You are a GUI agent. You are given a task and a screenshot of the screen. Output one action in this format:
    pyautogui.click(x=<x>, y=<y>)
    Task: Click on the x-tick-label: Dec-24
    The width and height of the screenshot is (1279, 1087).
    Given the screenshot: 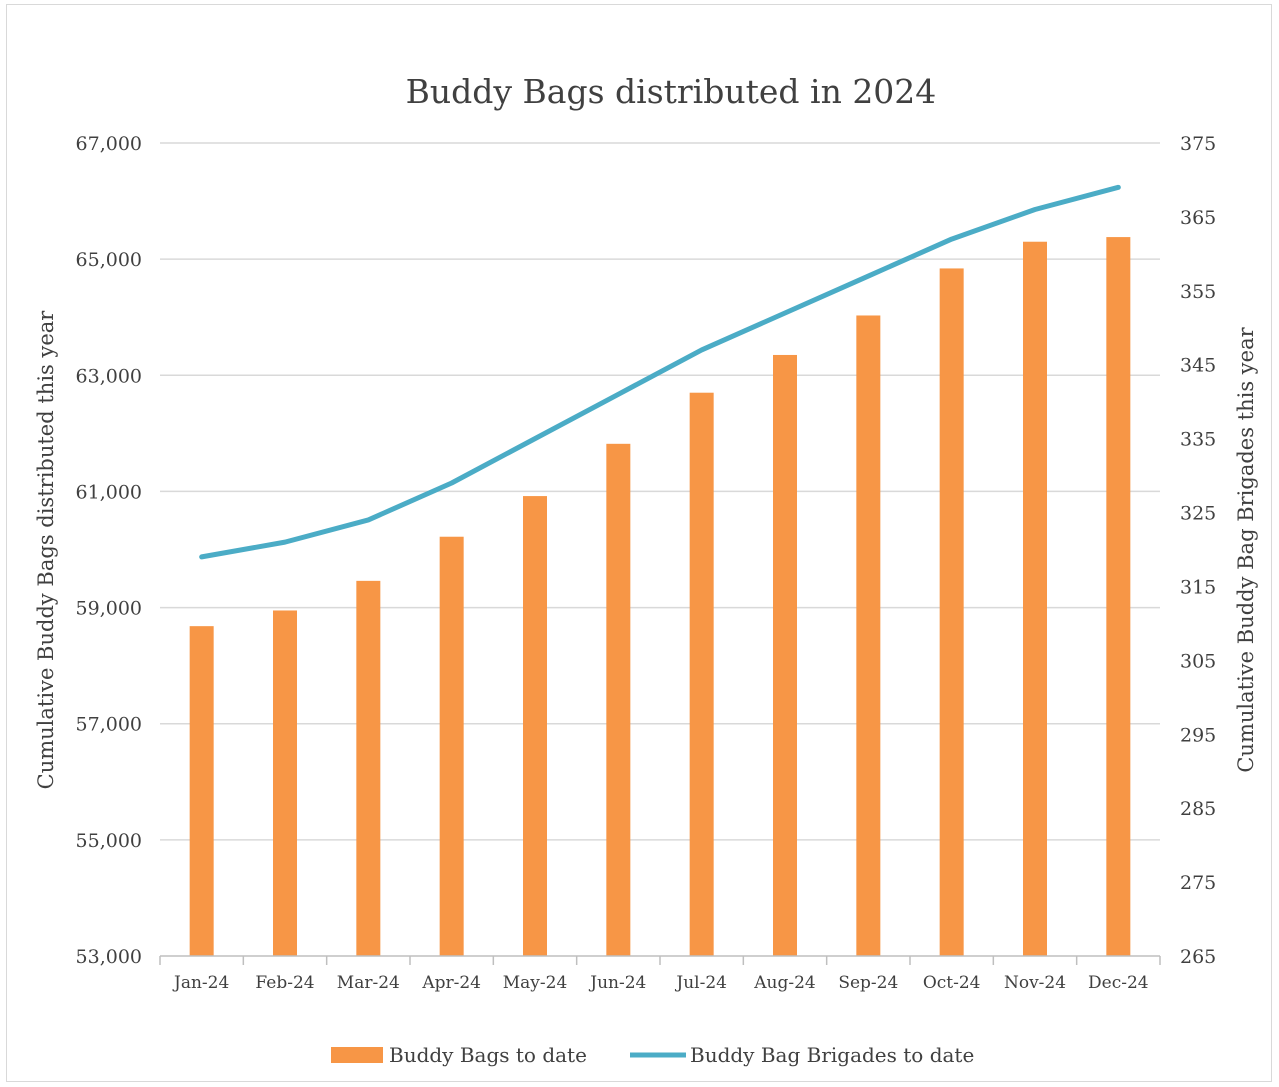 What is the action you would take?
    pyautogui.click(x=1118, y=983)
    